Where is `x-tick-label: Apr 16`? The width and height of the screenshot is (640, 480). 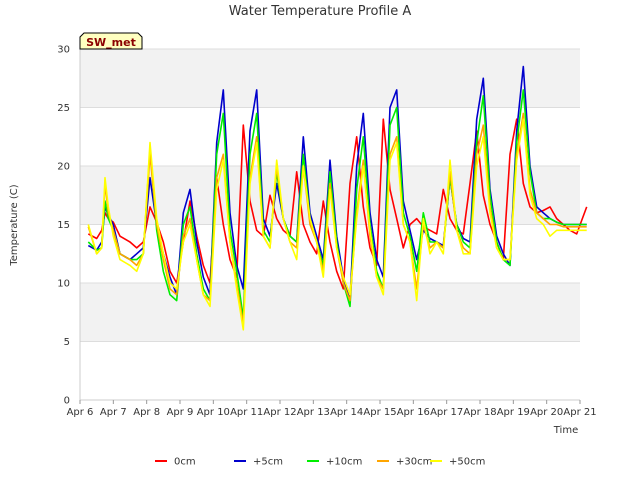
x-tick-label: Apr 16 is located at coordinates (413, 412).